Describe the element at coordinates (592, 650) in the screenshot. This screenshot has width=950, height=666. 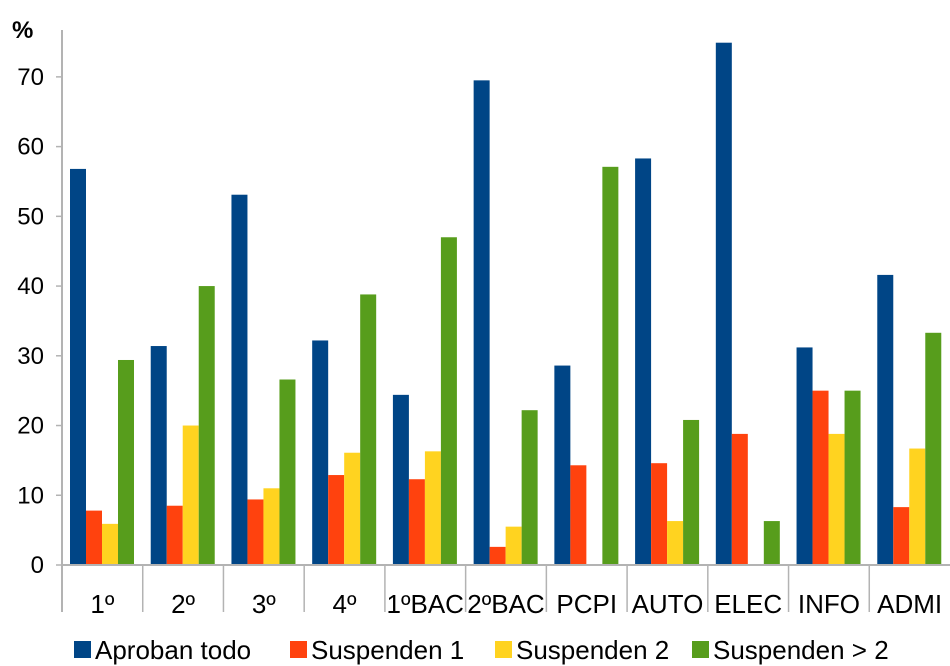
I see `legend-label: Suspenden 2` at that location.